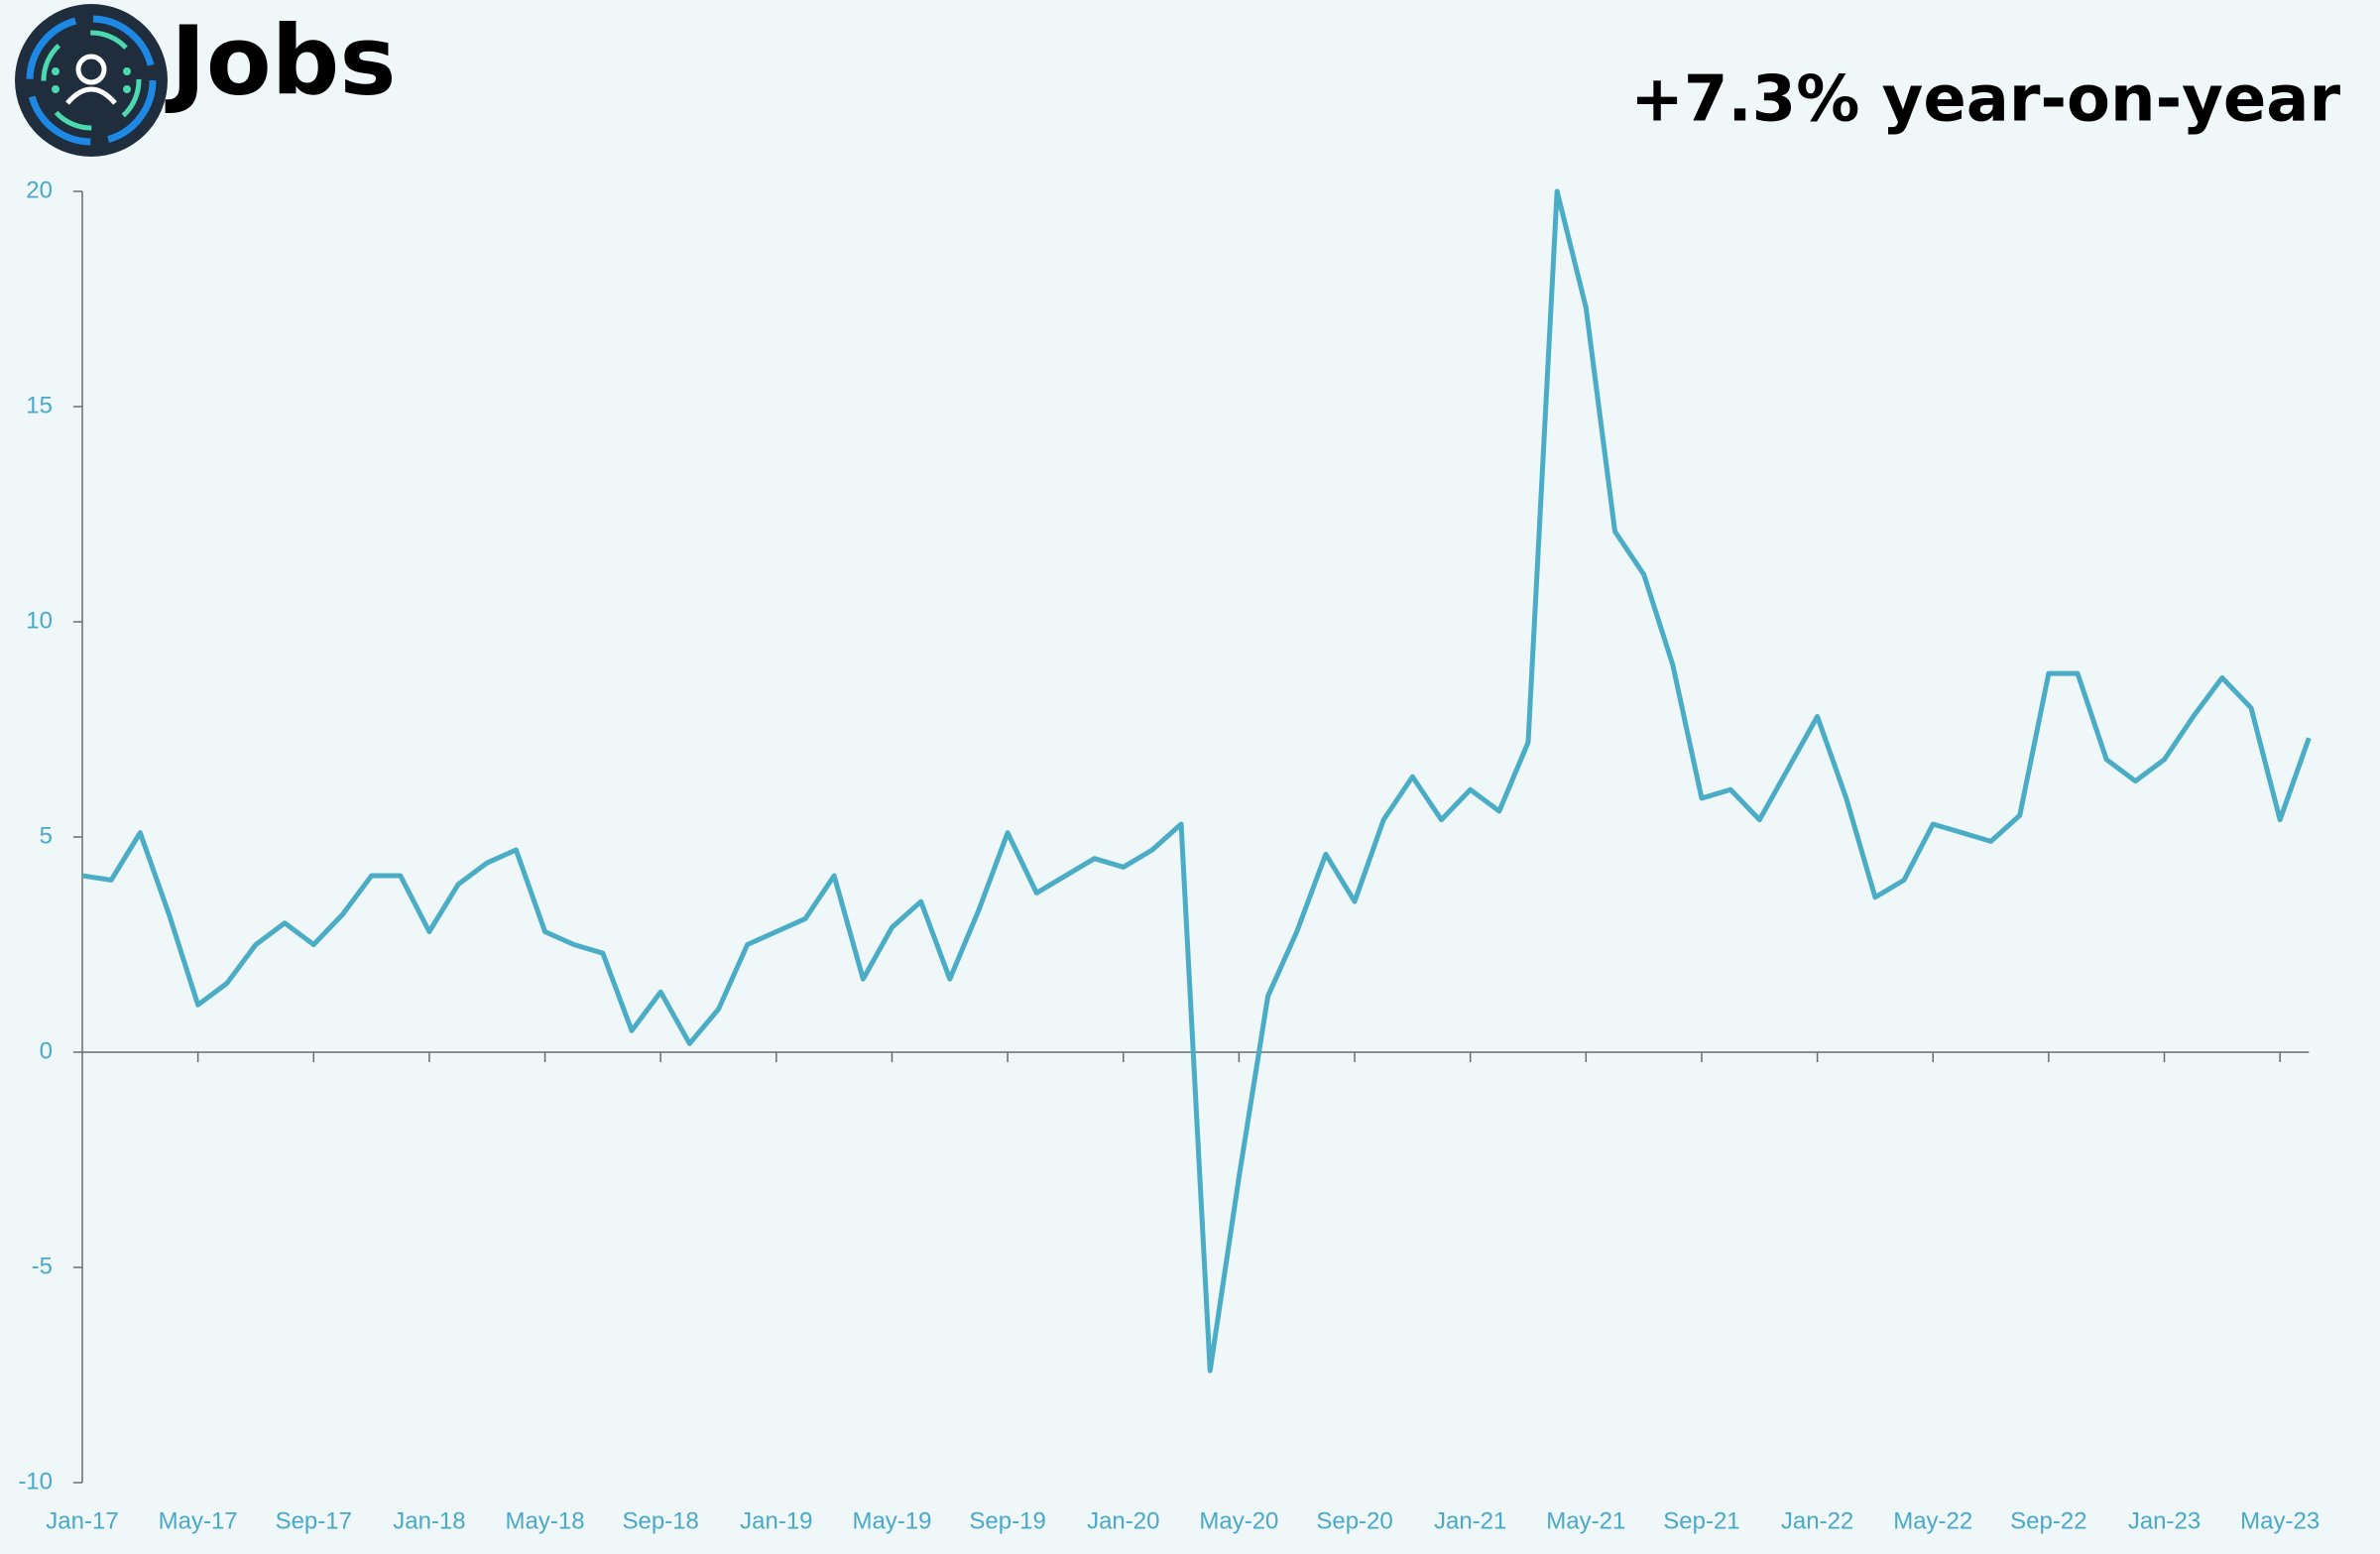  What do you see at coordinates (46, 835) in the screenshot?
I see `y-tick-label: 5` at bounding box center [46, 835].